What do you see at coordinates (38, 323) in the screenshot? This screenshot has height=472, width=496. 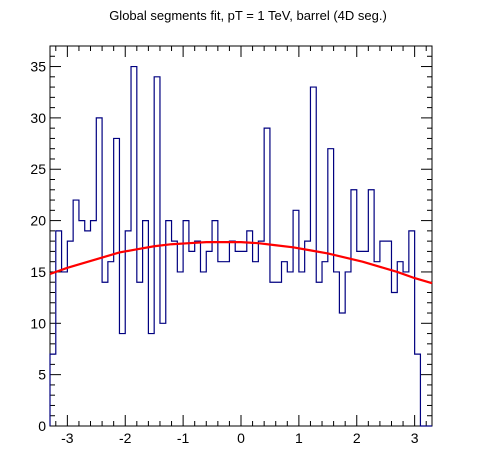 I see `y-tick-label: 10` at bounding box center [38, 323].